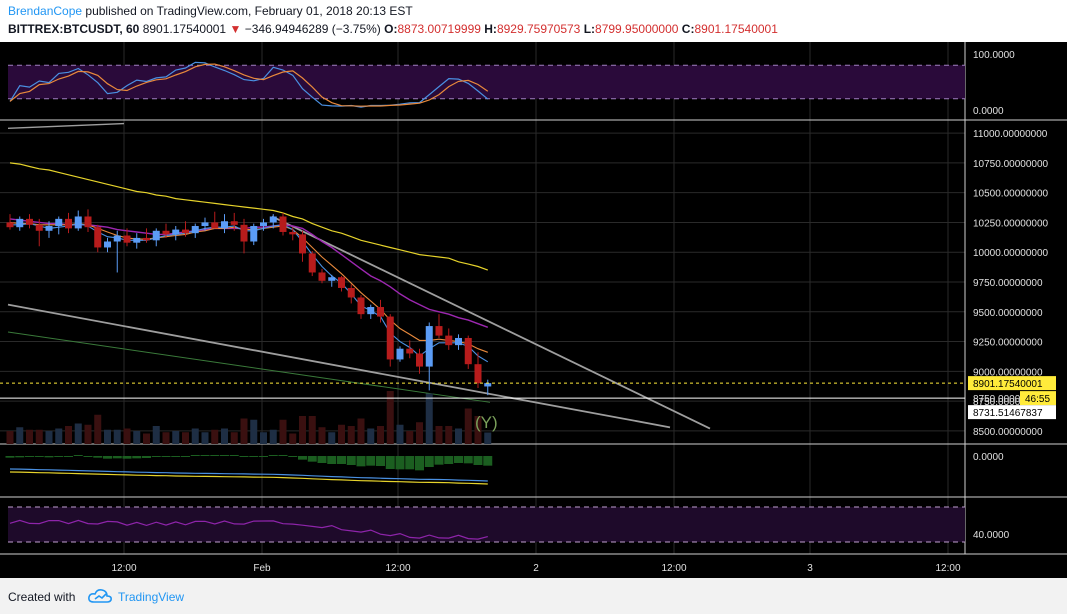 The image size is (1067, 614). Describe the element at coordinates (486, 422) in the screenshot. I see `wave-annotation: (Y)` at that location.